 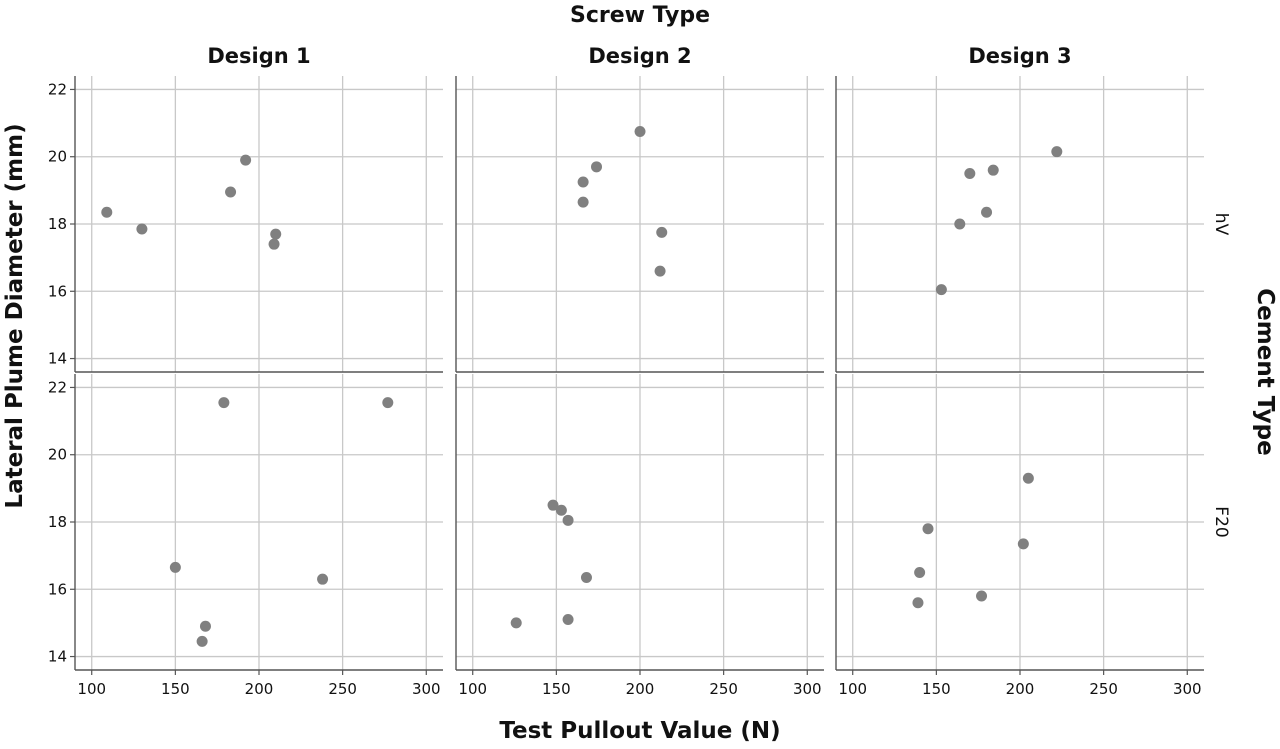 I want to click on facet-panel: 14 16 18 20 22, so click(x=245, y=224).